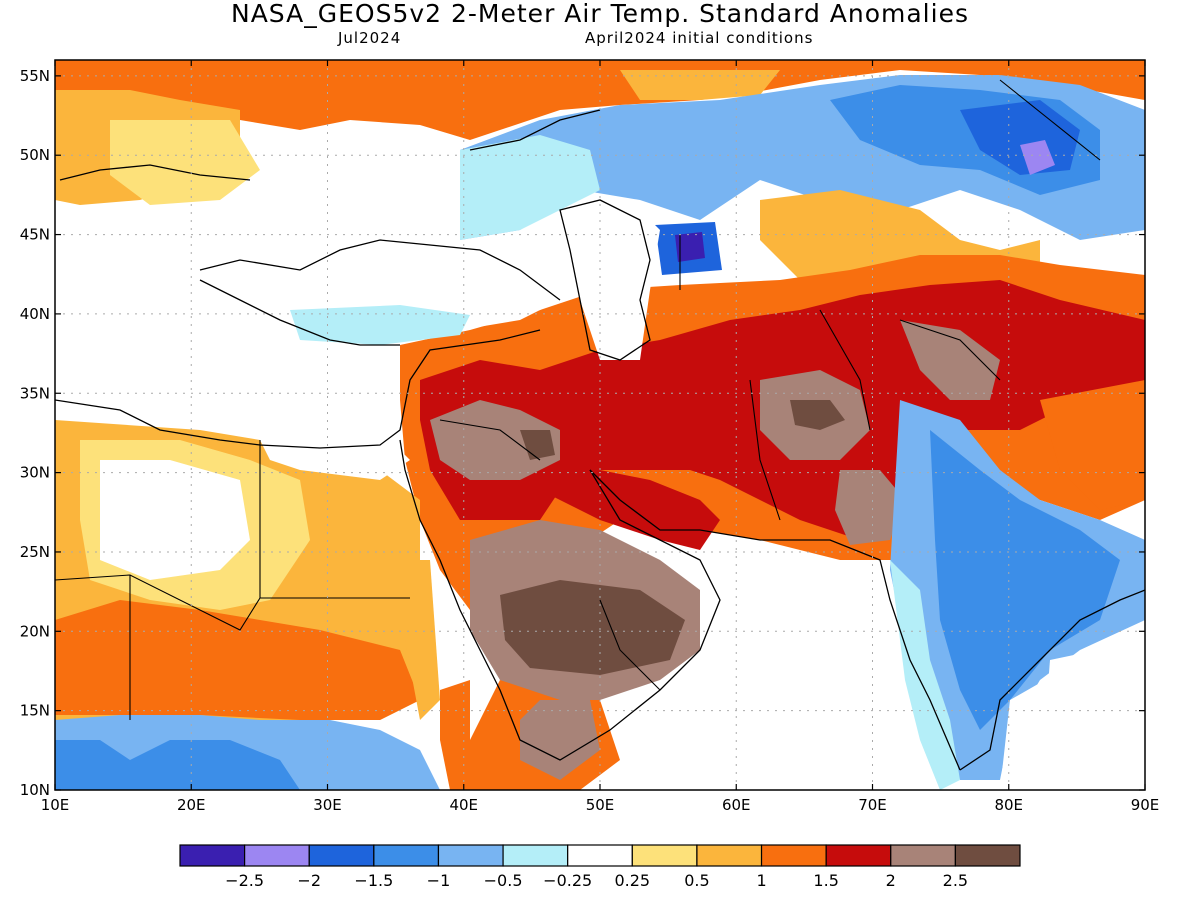 The image size is (1200, 900). I want to click on colorbar-label: −1, so click(439, 880).